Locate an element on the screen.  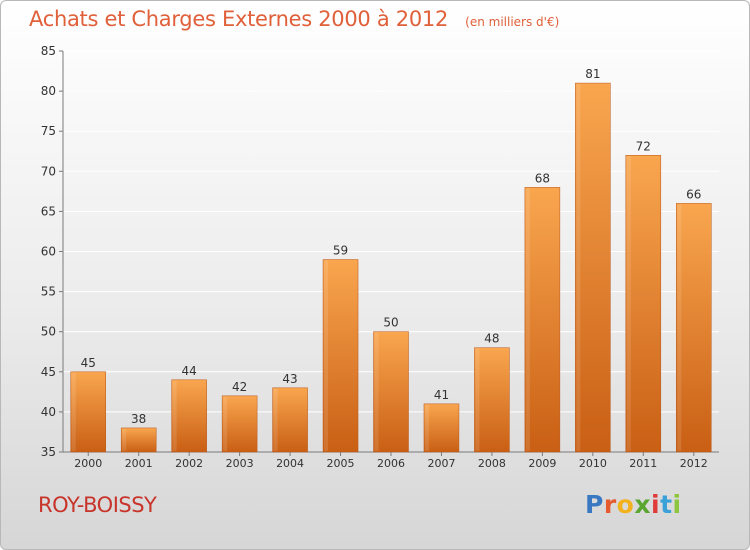
logo-letter: x is located at coordinates (642, 504).